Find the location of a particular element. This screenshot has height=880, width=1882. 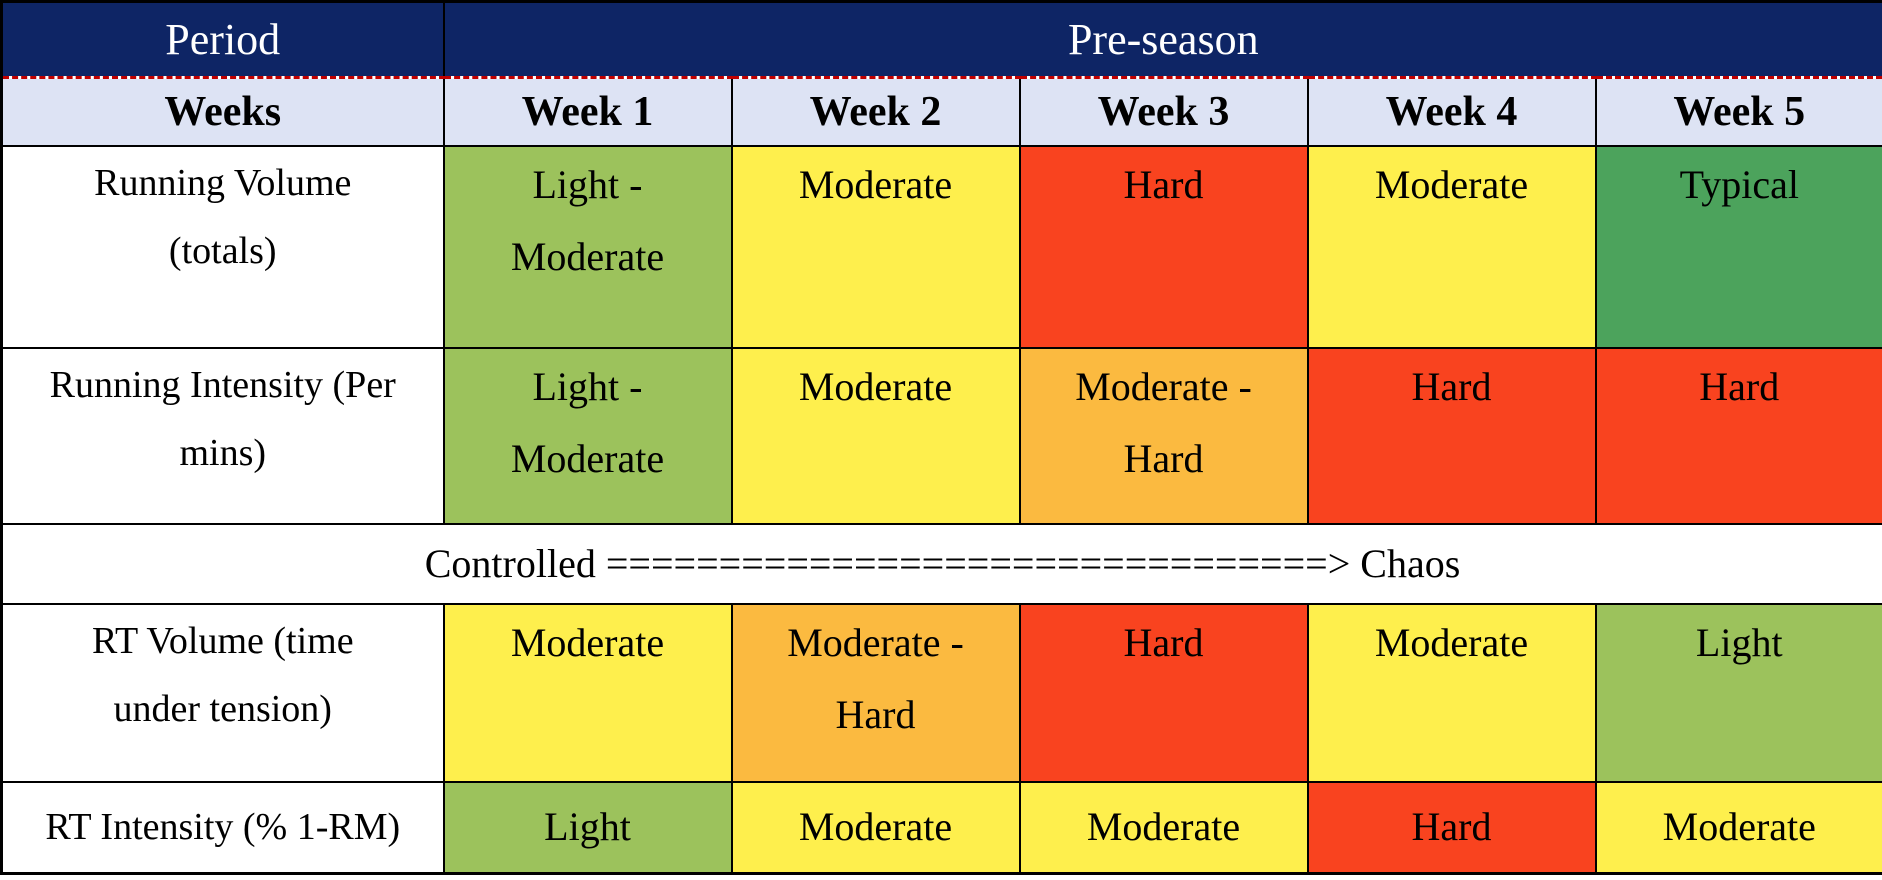

rt-volume-week5: Light is located at coordinates (1738, 692).